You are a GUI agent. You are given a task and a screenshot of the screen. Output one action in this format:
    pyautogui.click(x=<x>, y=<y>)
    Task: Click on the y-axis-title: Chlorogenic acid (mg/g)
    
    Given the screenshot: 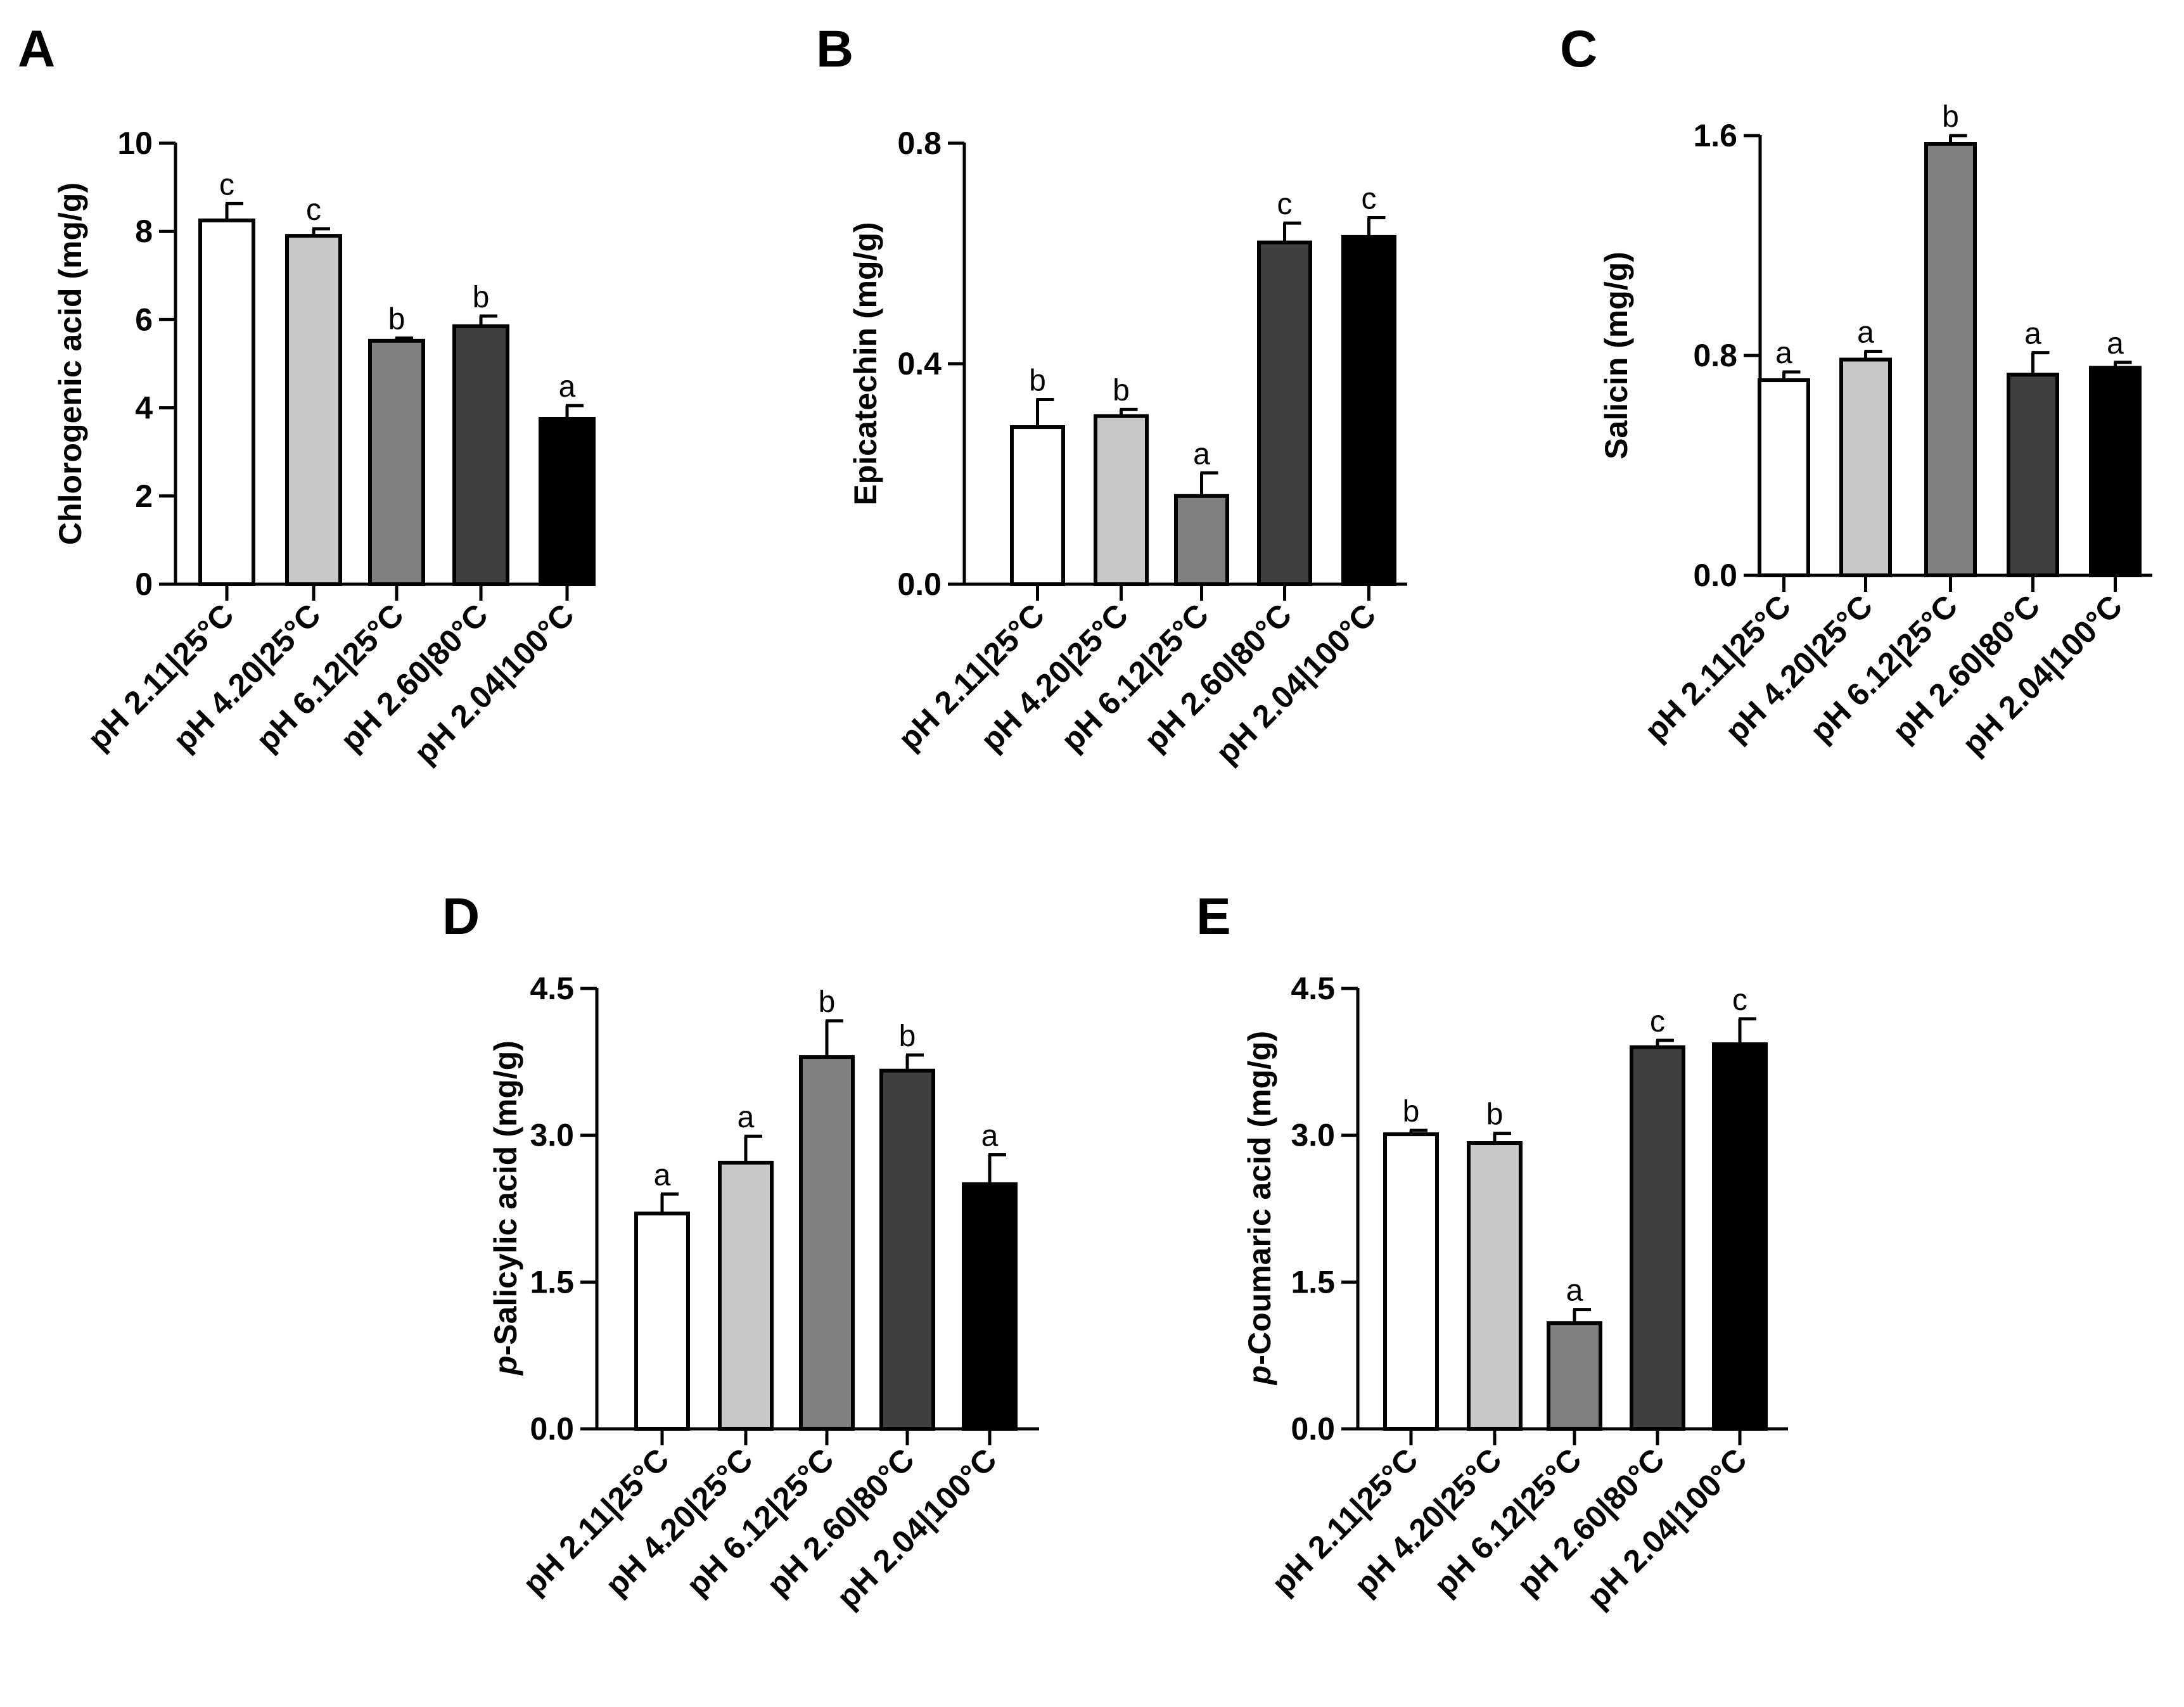 What is the action you would take?
    pyautogui.click(x=70, y=363)
    